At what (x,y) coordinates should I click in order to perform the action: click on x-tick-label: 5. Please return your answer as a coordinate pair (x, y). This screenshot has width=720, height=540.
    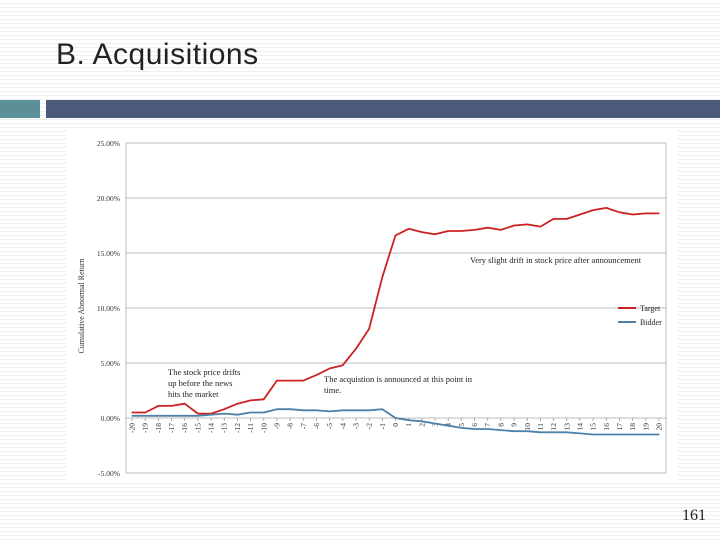
    Looking at the image, I should click on (461, 425).